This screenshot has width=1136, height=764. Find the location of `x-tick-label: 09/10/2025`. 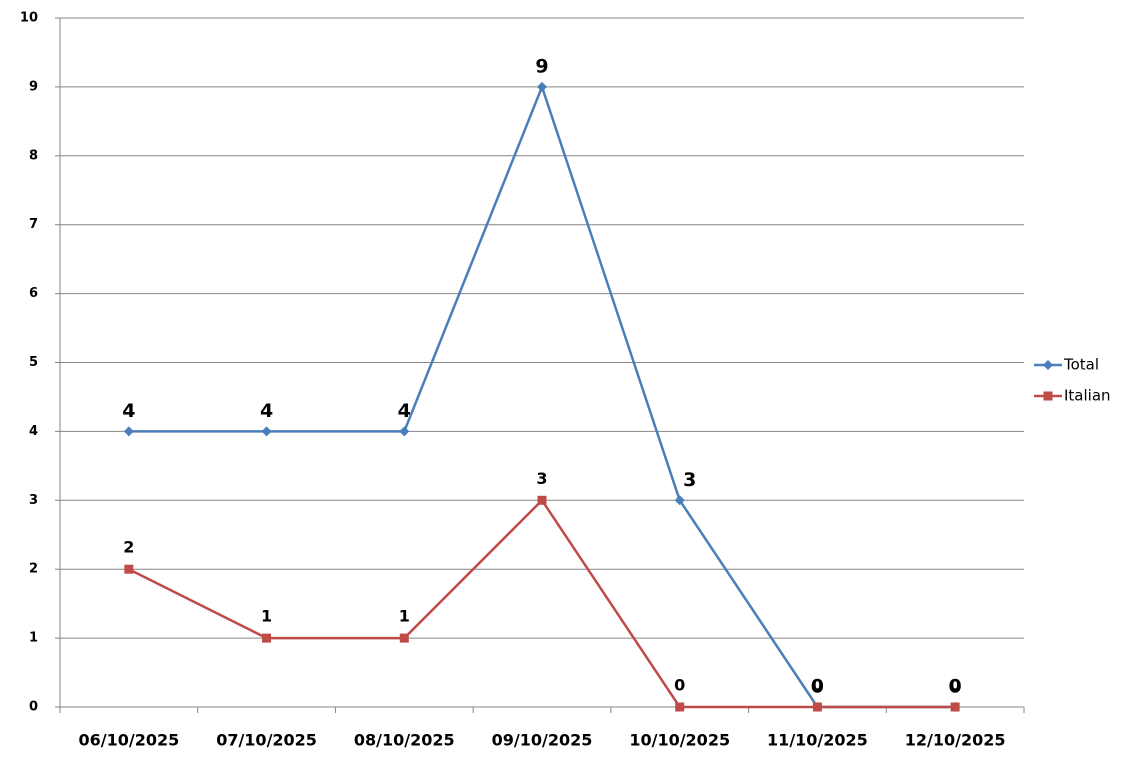

x-tick-label: 09/10/2025 is located at coordinates (542, 740).